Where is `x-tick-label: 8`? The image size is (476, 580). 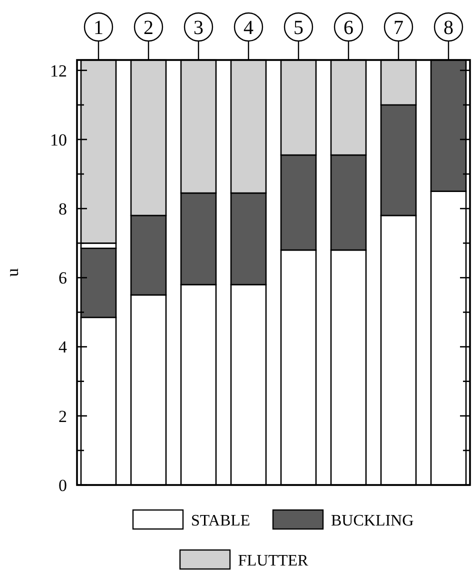
x-tick-label: 8 is located at coordinates (449, 28).